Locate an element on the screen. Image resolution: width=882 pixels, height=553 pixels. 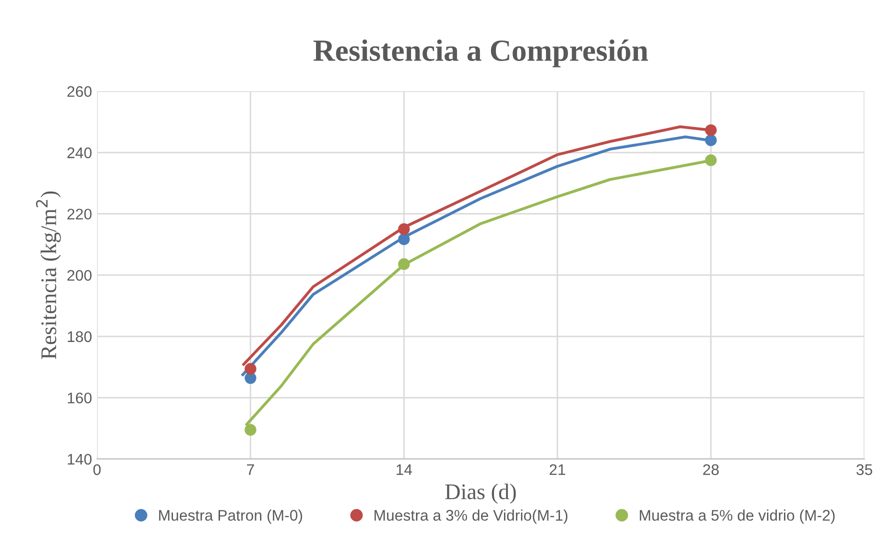
y-tick-label: 240 is located at coordinates (79, 152).